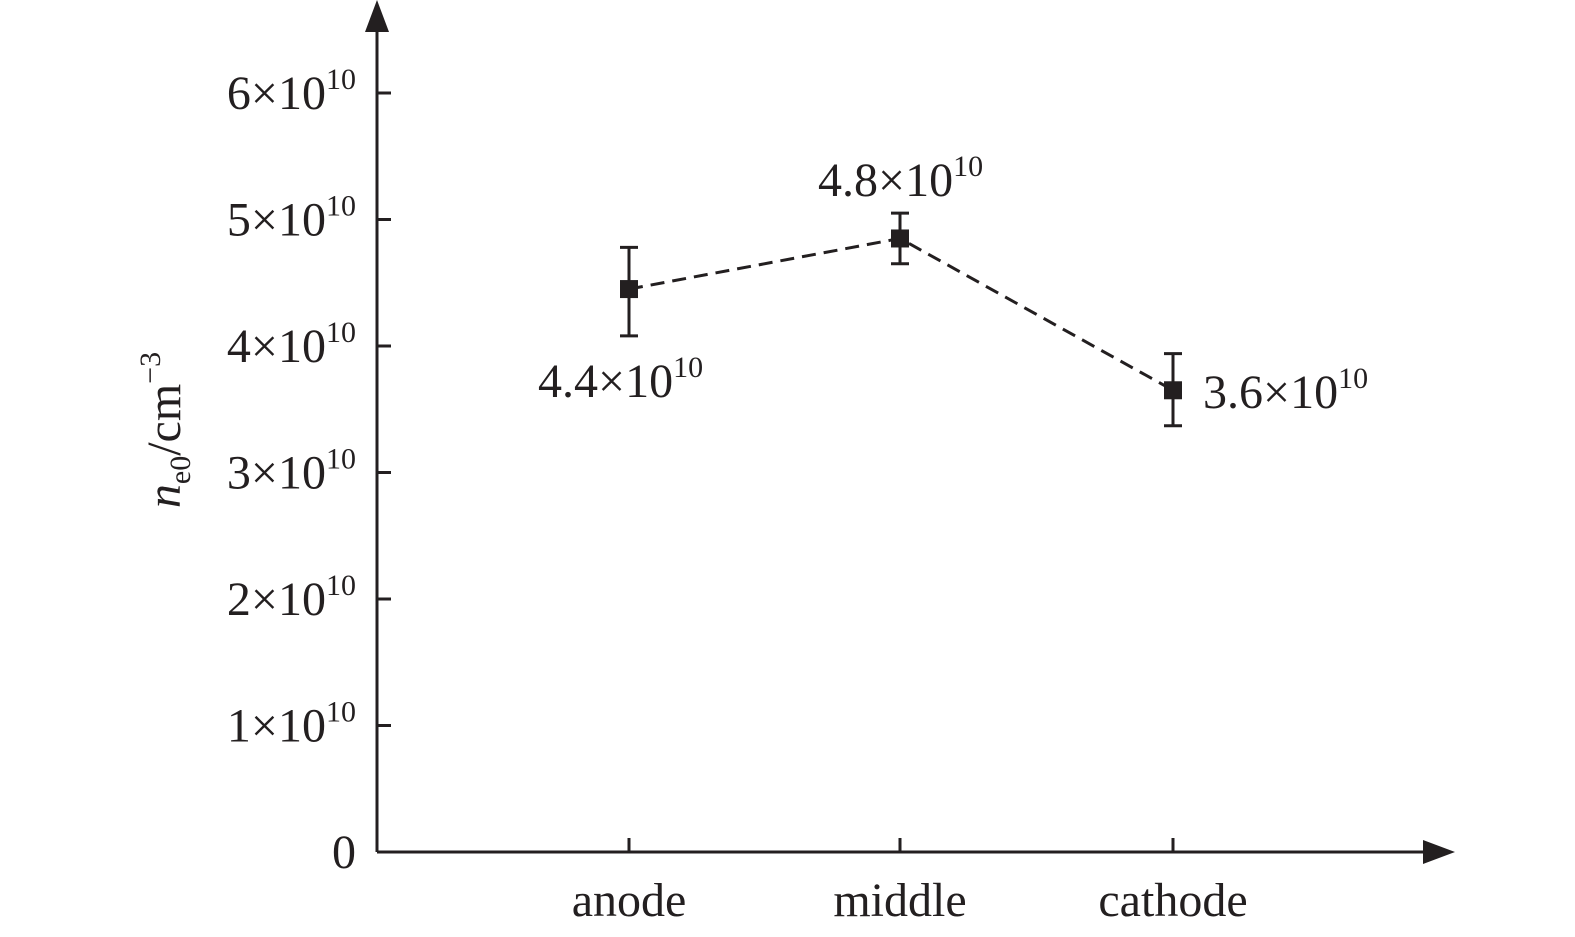  Describe the element at coordinates (605, 381) in the screenshot. I see `data-label-mantissa: 4.4×10` at that location.